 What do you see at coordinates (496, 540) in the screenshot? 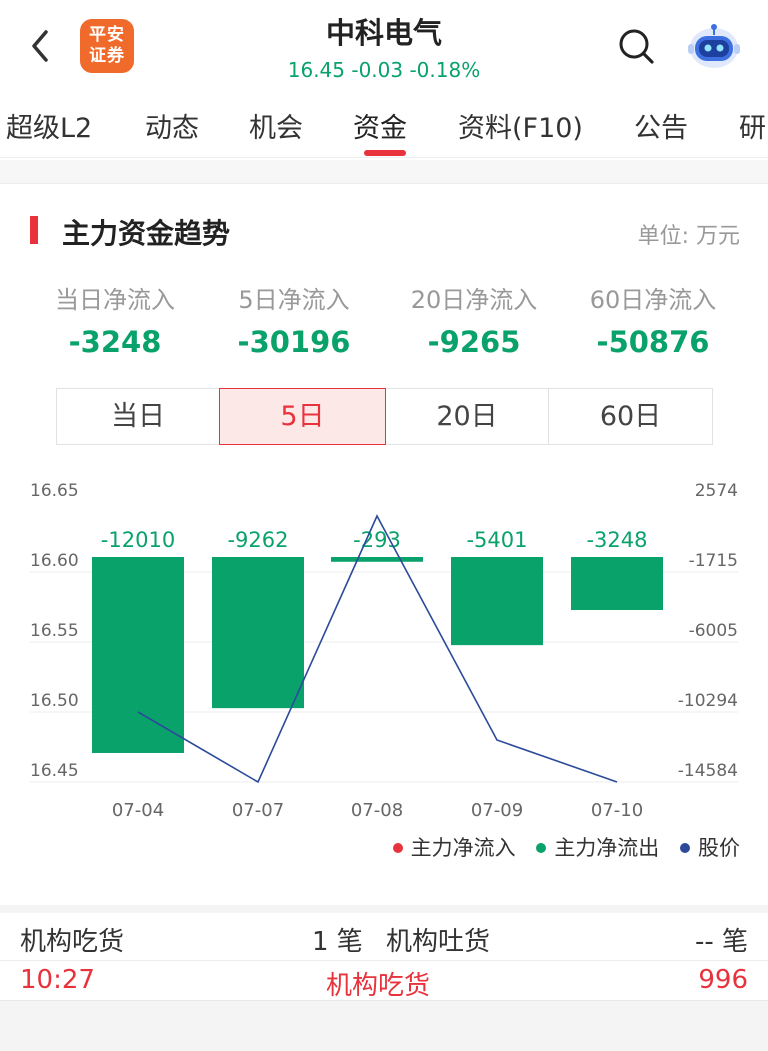
I see `bar-value-label: -5401` at bounding box center [496, 540].